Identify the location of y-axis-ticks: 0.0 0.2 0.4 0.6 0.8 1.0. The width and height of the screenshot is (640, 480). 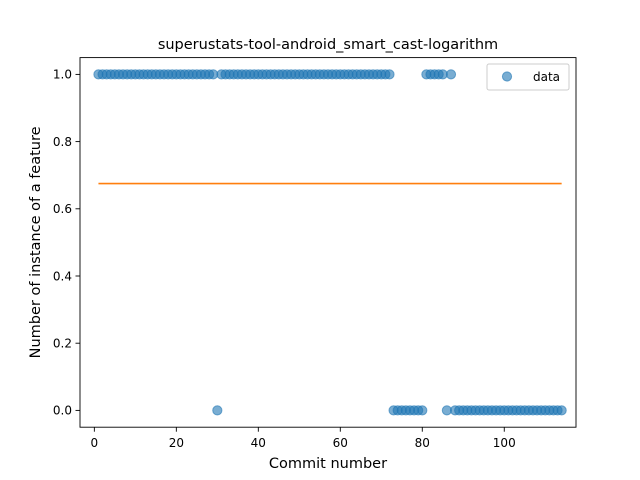
(66, 243).